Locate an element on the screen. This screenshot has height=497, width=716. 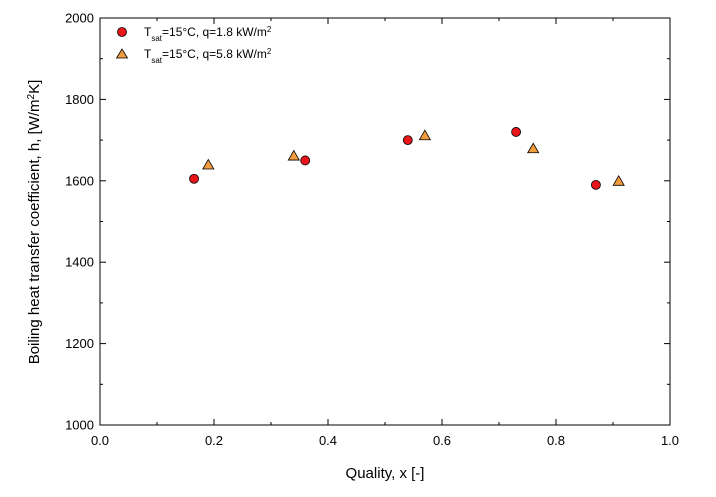
y-tick-label: 2000 is located at coordinates (79, 18).